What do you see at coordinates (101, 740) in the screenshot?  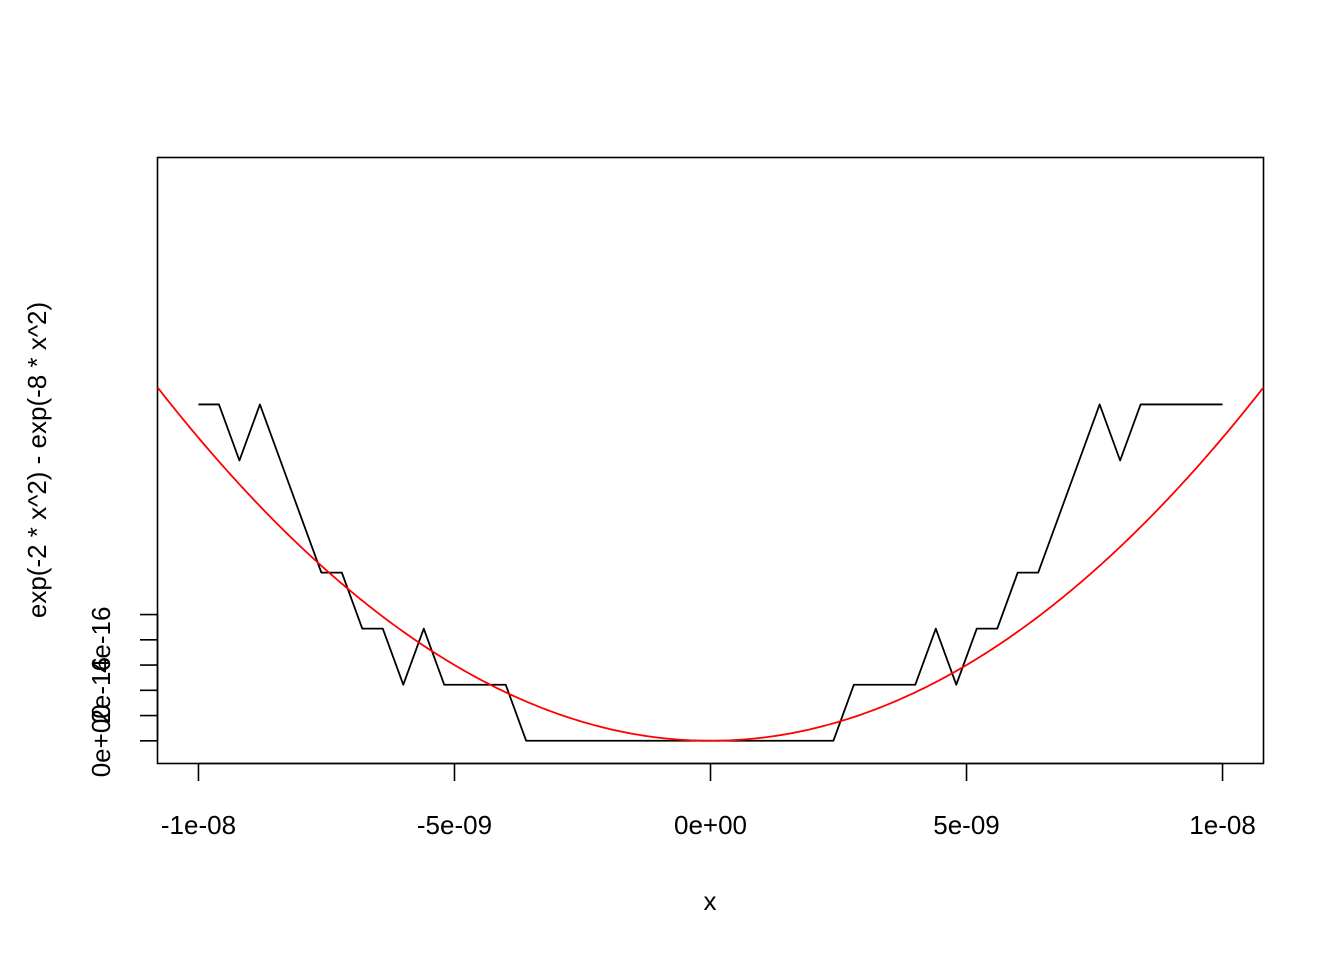 I see `y-tick-label: 0e+00` at bounding box center [101, 740].